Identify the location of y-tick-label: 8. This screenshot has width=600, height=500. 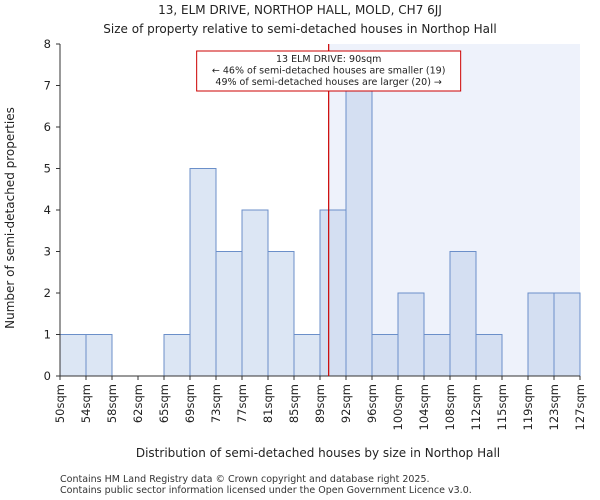
(47, 44).